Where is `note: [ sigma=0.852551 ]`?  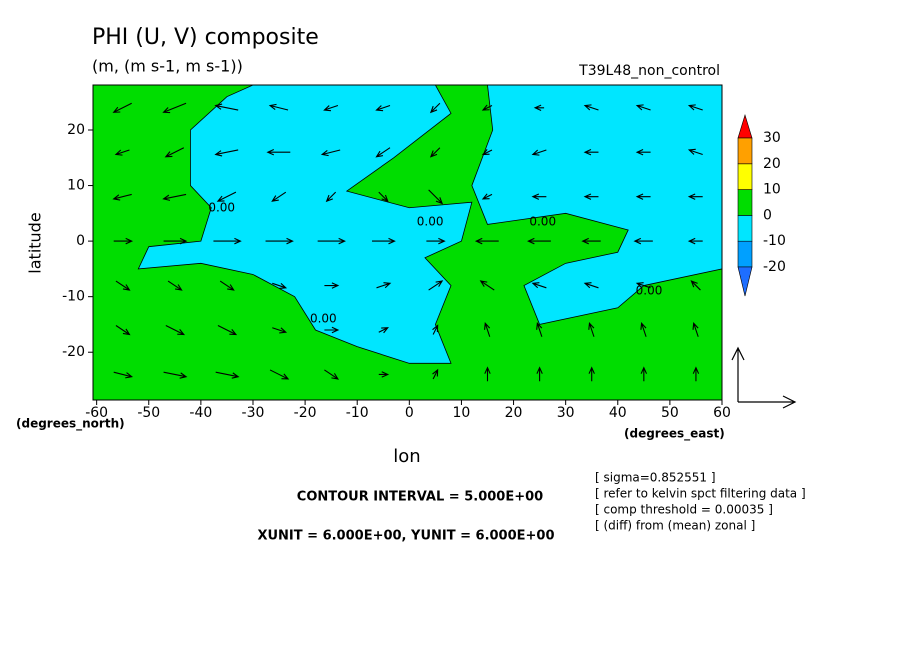
note: [ sigma=0.852551 ] is located at coordinates (655, 478).